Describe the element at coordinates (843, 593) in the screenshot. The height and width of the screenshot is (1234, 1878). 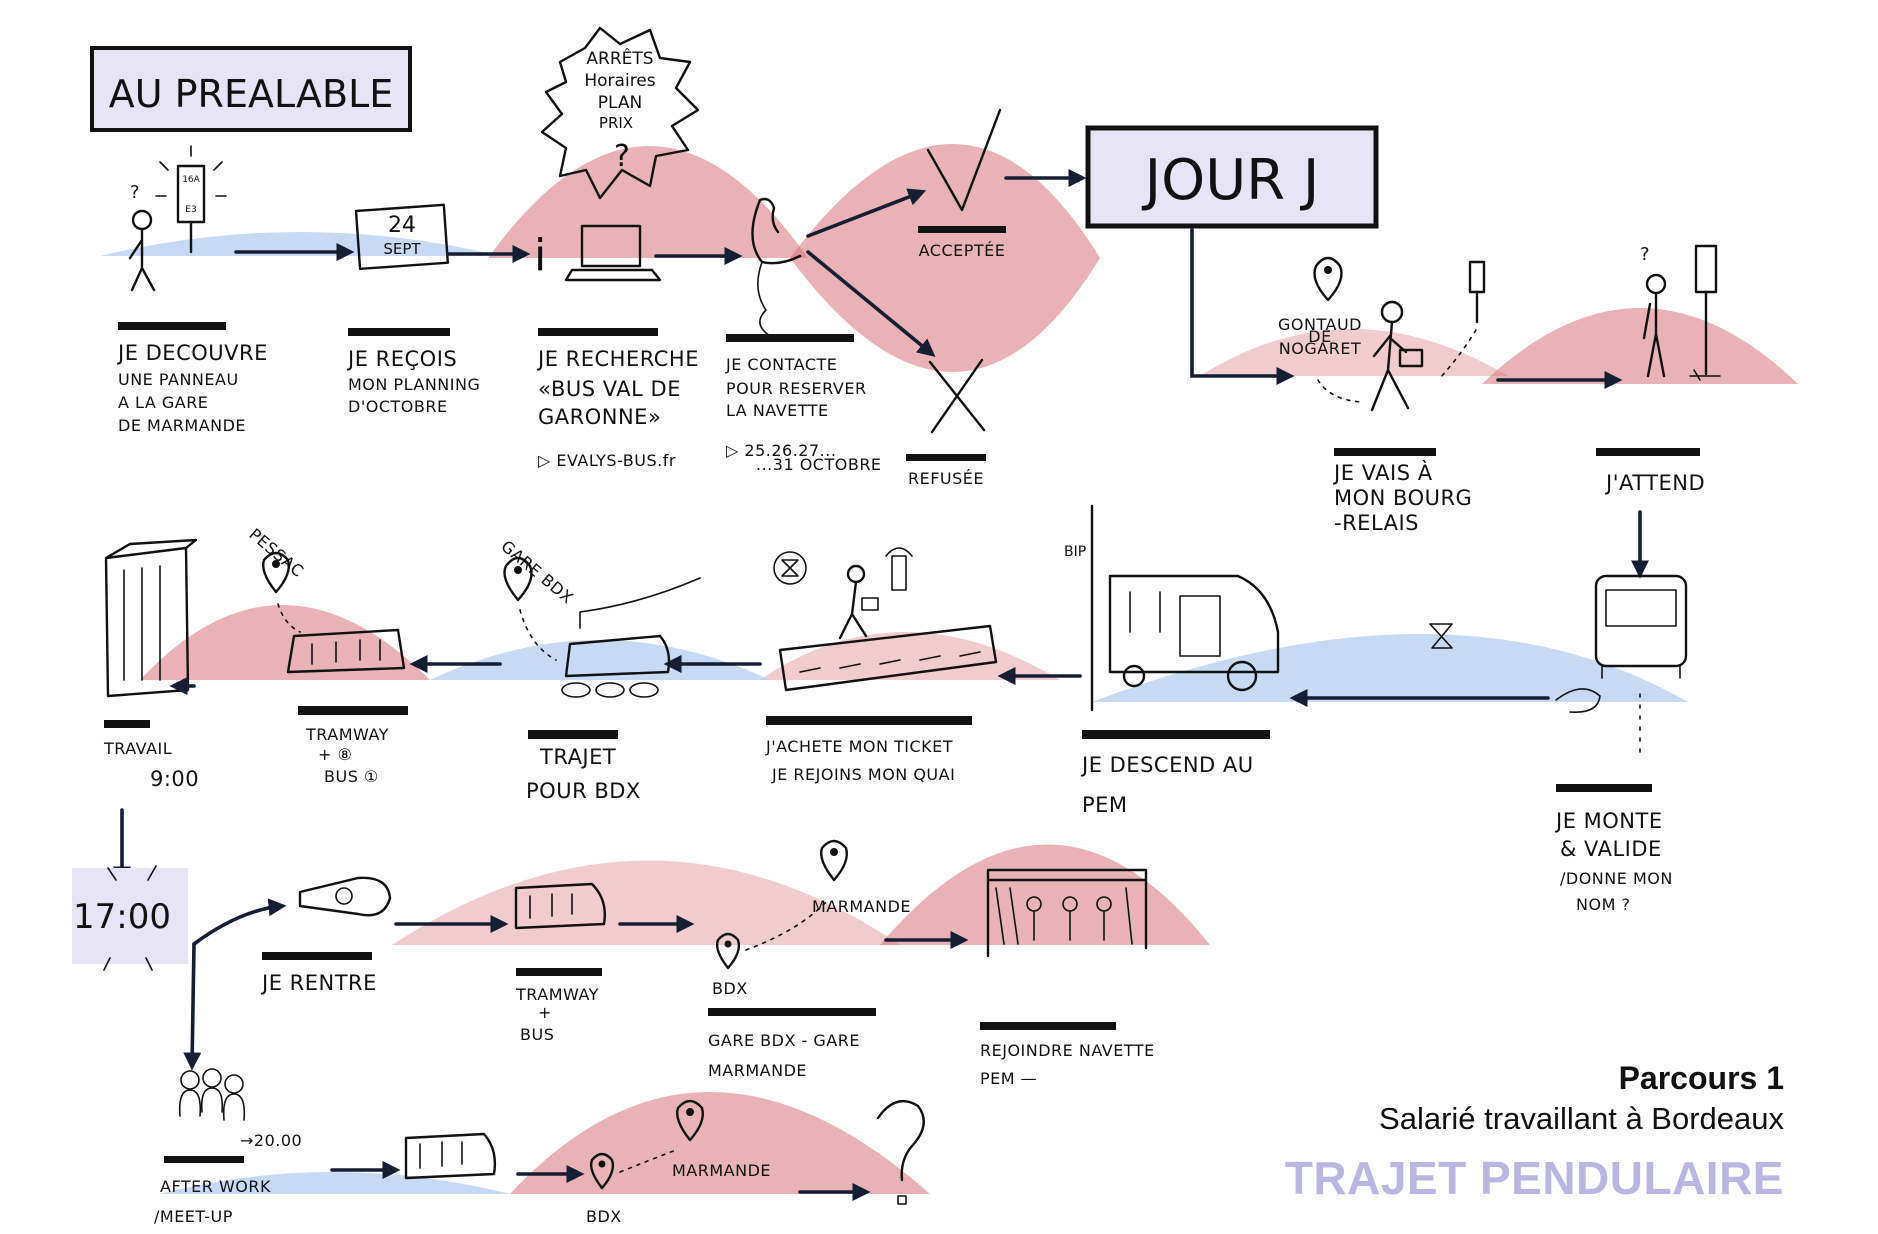
I see `ticket-buyer-icon` at that location.